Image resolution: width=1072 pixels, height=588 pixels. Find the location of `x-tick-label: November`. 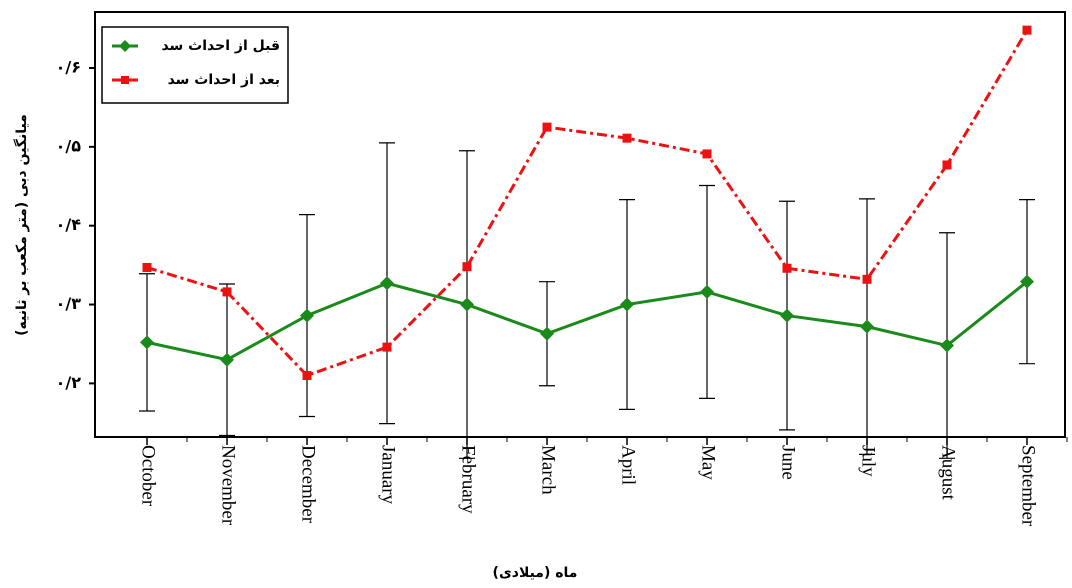

x-tick-label: November is located at coordinates (228, 485).